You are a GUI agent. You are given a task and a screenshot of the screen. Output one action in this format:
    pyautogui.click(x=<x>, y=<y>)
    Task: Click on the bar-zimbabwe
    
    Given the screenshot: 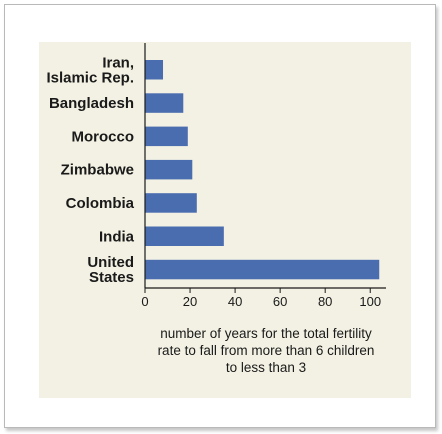 What is the action you would take?
    pyautogui.click(x=169, y=169)
    